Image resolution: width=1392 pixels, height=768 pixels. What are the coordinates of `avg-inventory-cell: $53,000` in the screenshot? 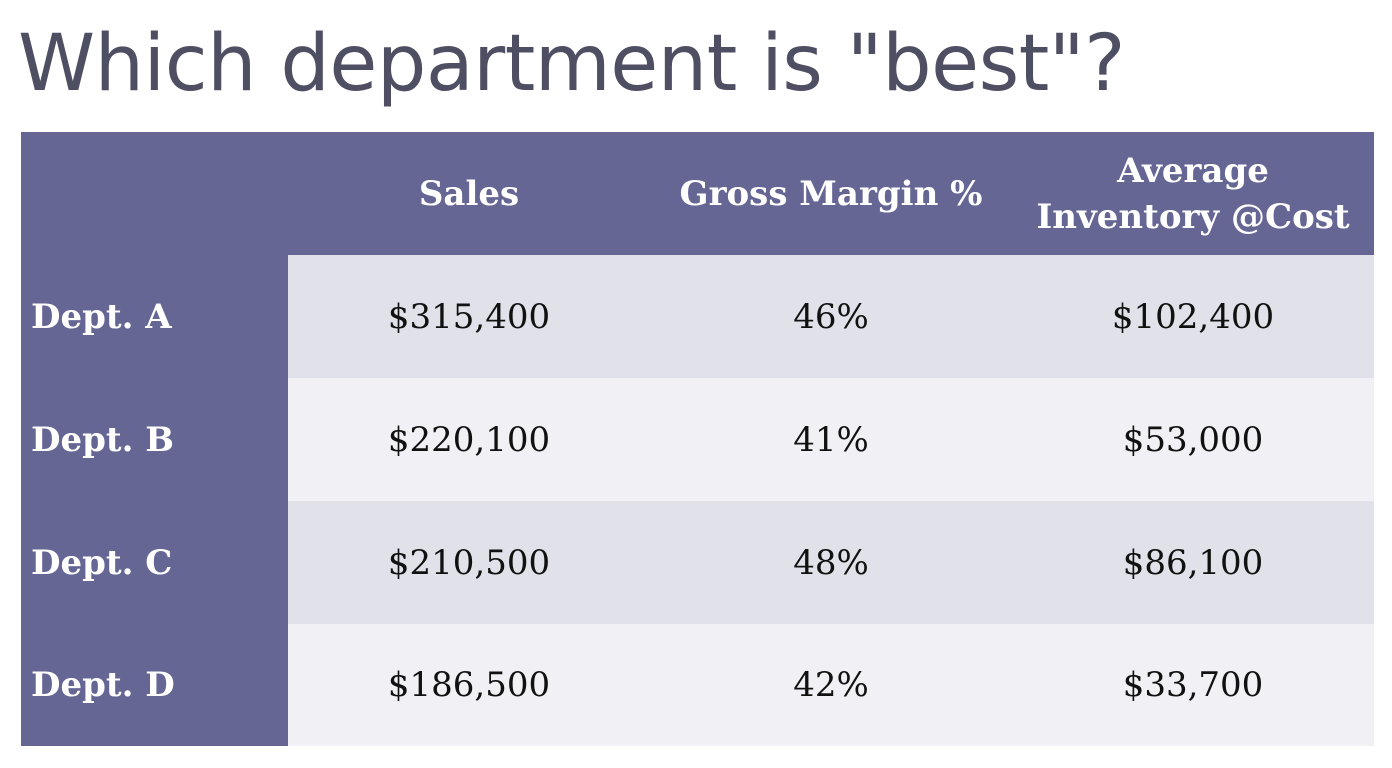 It's located at (1193, 439).